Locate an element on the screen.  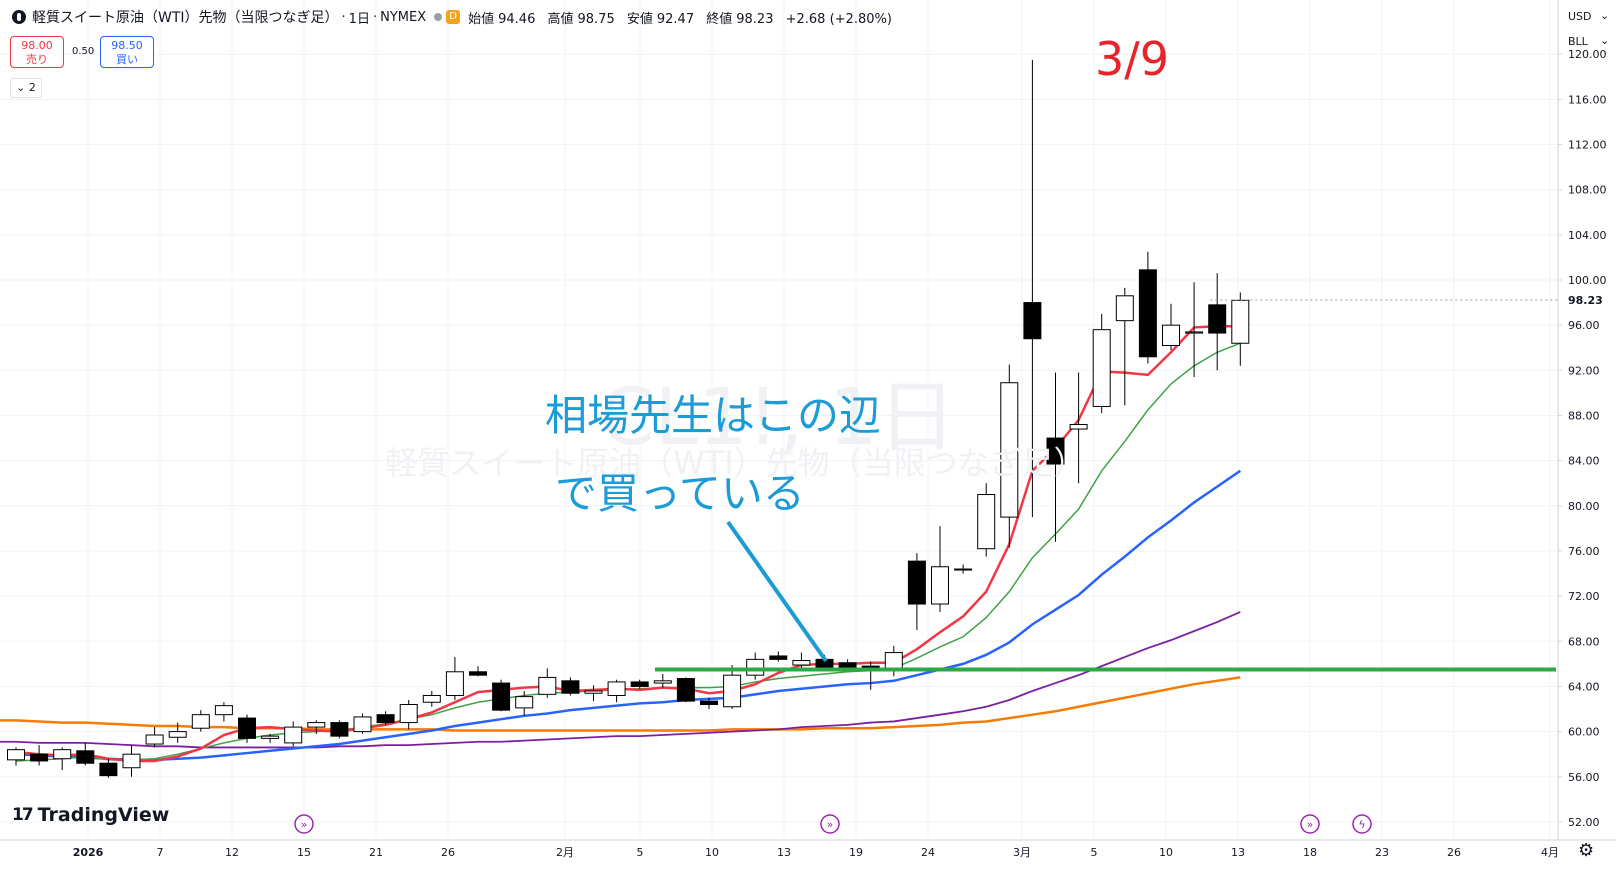
watermark-symbol: CL1!, 1日 is located at coordinates (778, 418).